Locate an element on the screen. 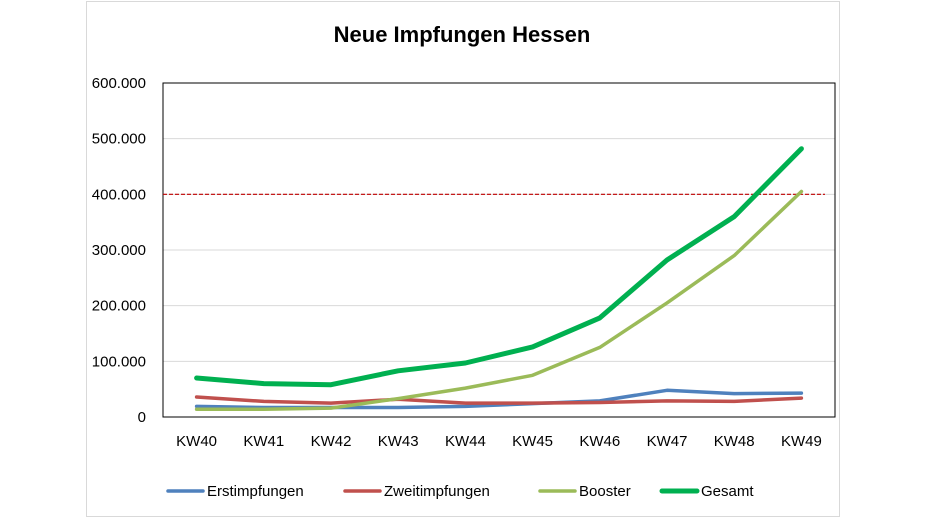 The height and width of the screenshot is (522, 928). x-tick-label: KW45 is located at coordinates (532, 441).